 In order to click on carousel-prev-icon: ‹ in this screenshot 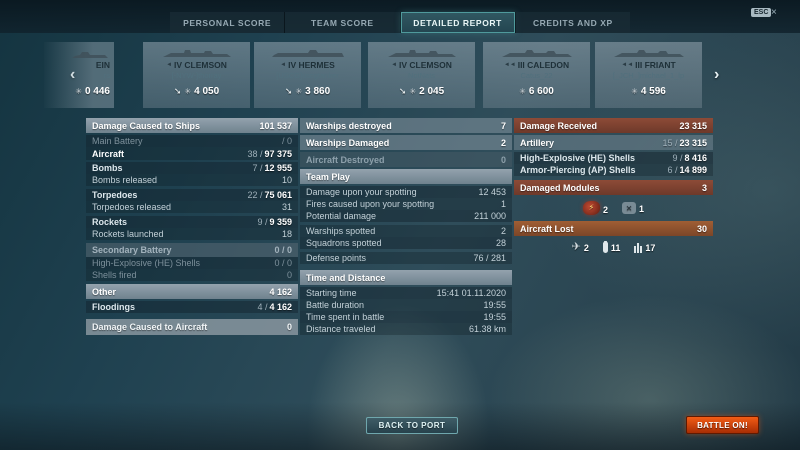, I will do `click(72, 75)`.